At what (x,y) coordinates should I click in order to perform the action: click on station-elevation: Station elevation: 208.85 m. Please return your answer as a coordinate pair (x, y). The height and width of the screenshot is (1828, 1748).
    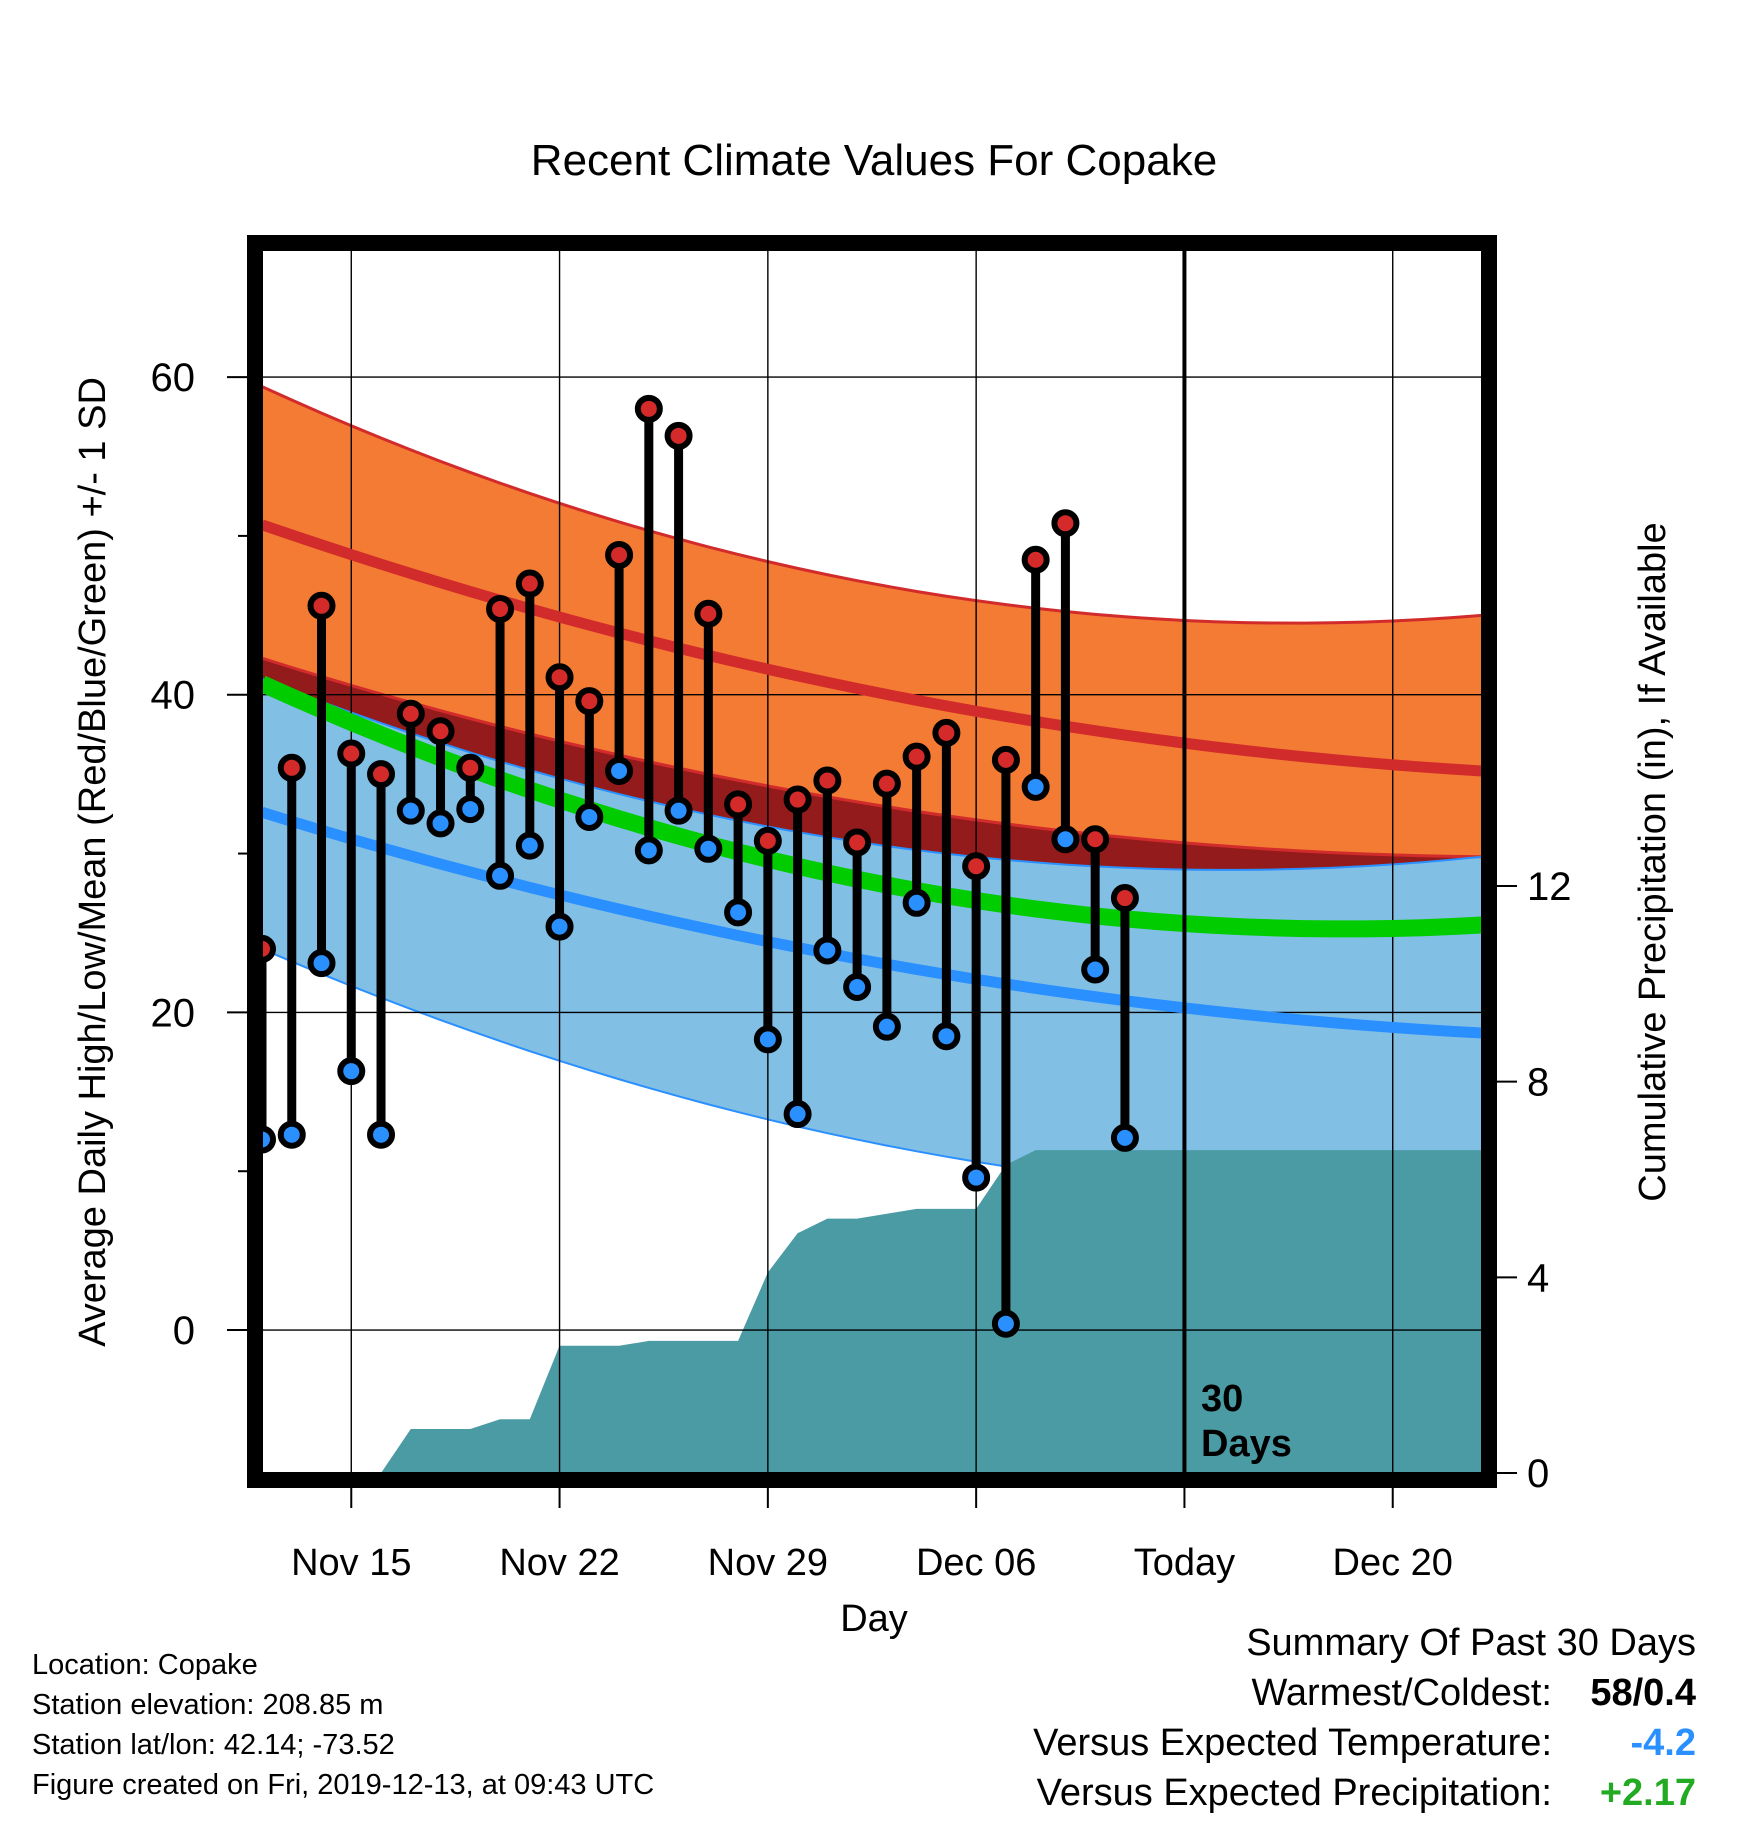
    Looking at the image, I should click on (208, 1705).